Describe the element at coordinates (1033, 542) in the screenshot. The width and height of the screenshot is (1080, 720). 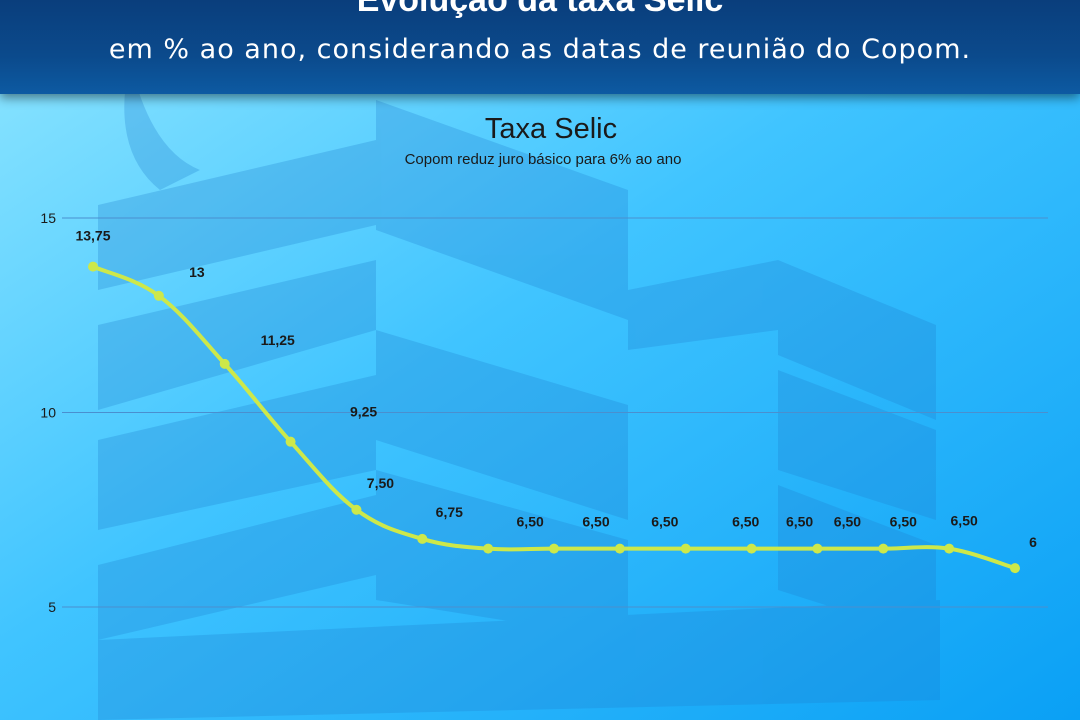
I see `data-label: 6` at that location.